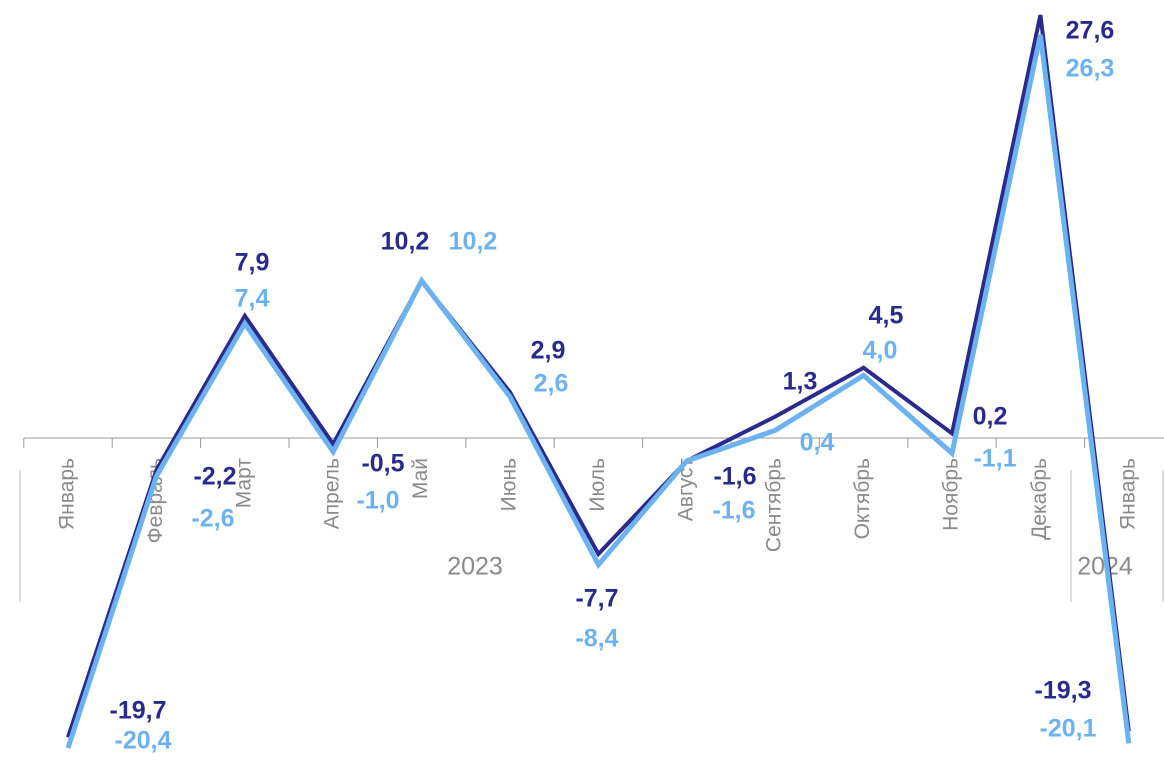 This screenshot has width=1164, height=761. I want to click on data-label: -19,3, so click(1063, 691).